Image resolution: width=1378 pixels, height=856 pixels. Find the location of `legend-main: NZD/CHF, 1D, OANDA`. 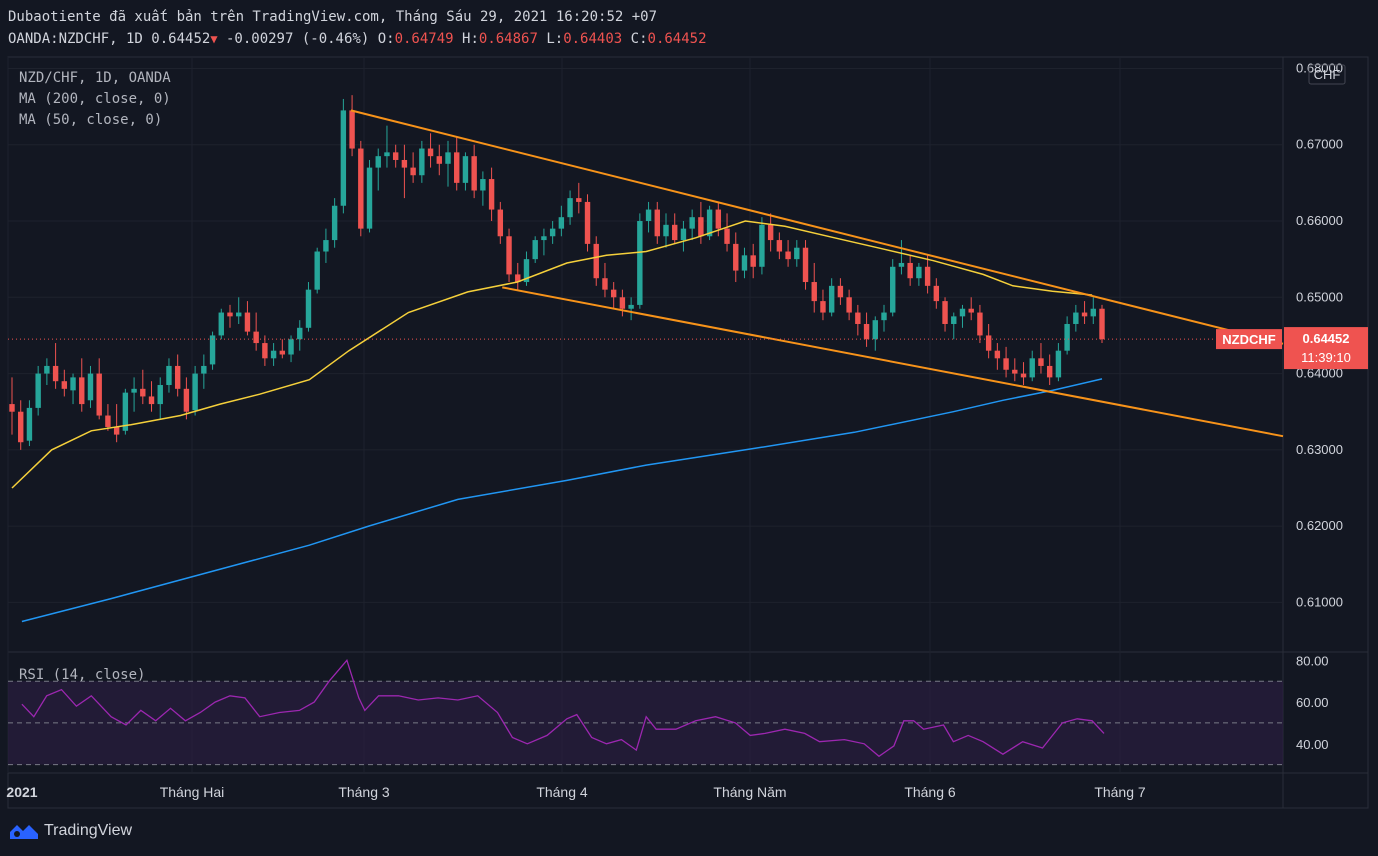

legend-main: NZD/CHF, 1D, OANDA is located at coordinates (95, 78).